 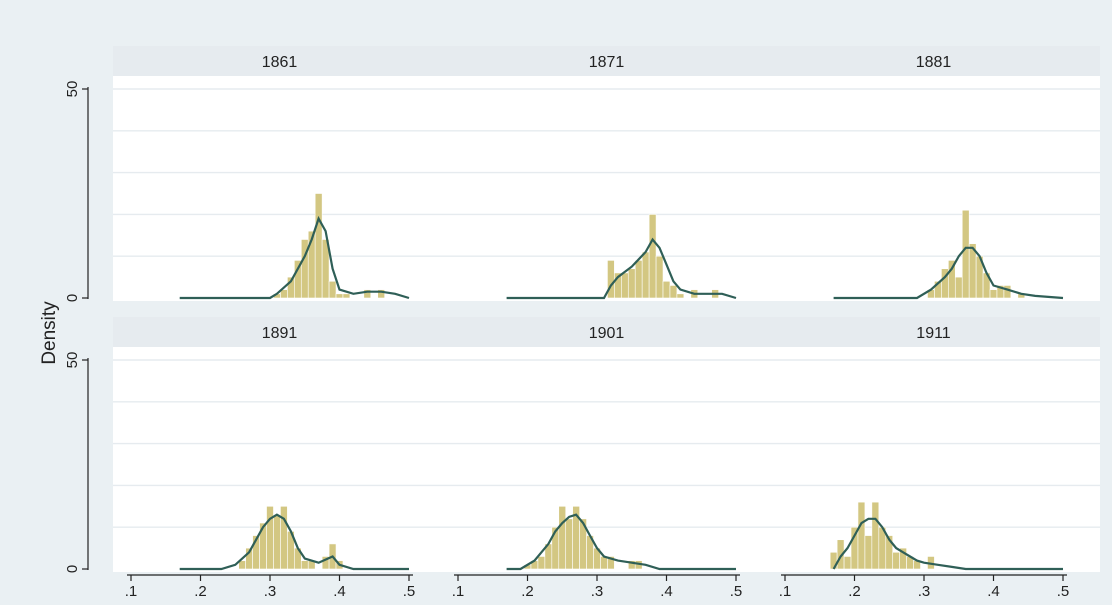 I want to click on panel-title: 1881, so click(x=934, y=62).